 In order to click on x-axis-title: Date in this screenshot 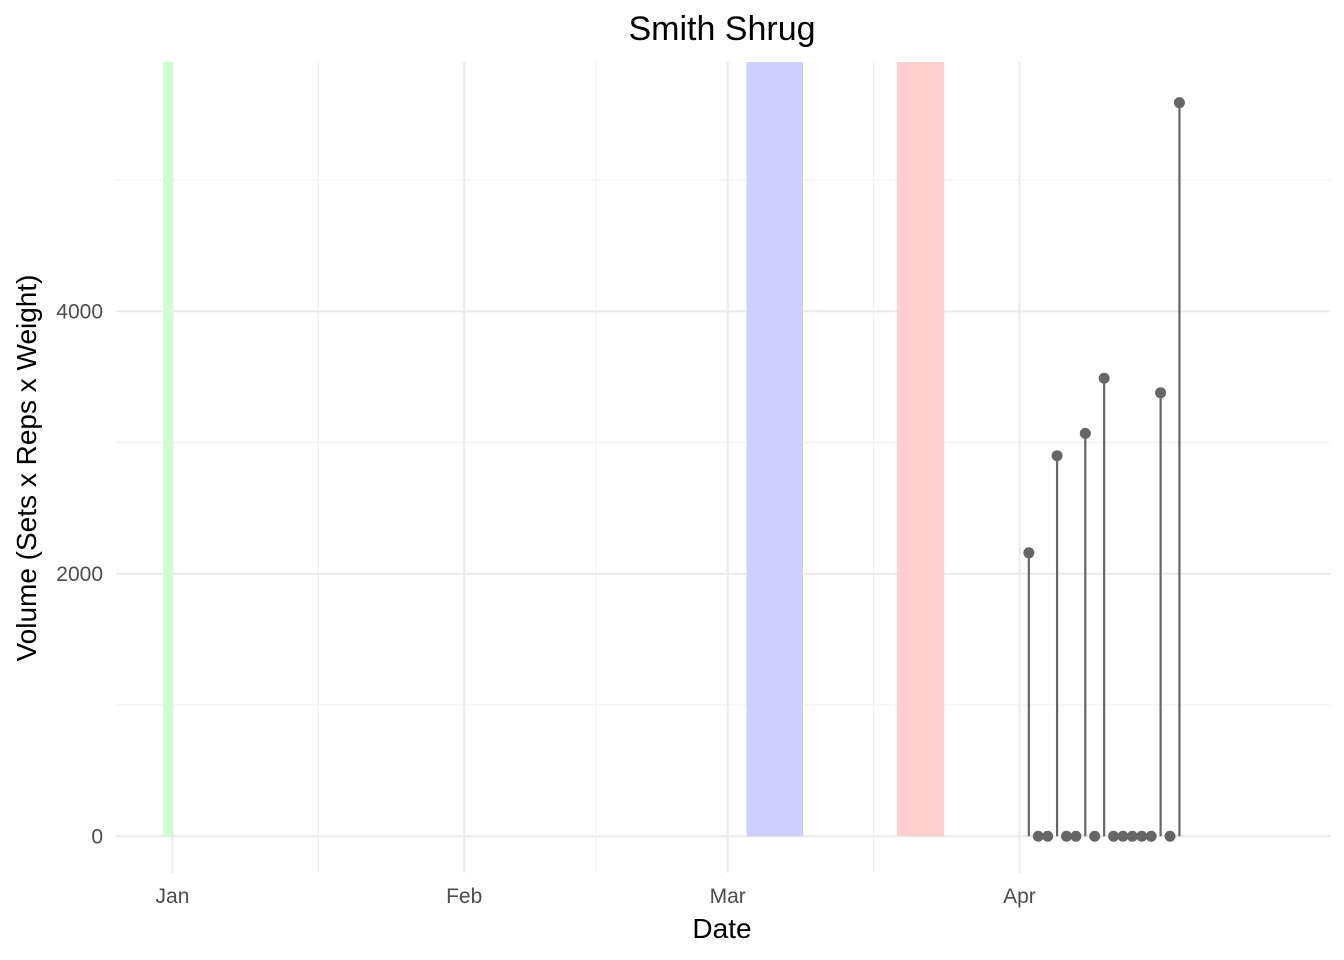, I will do `click(721, 928)`.